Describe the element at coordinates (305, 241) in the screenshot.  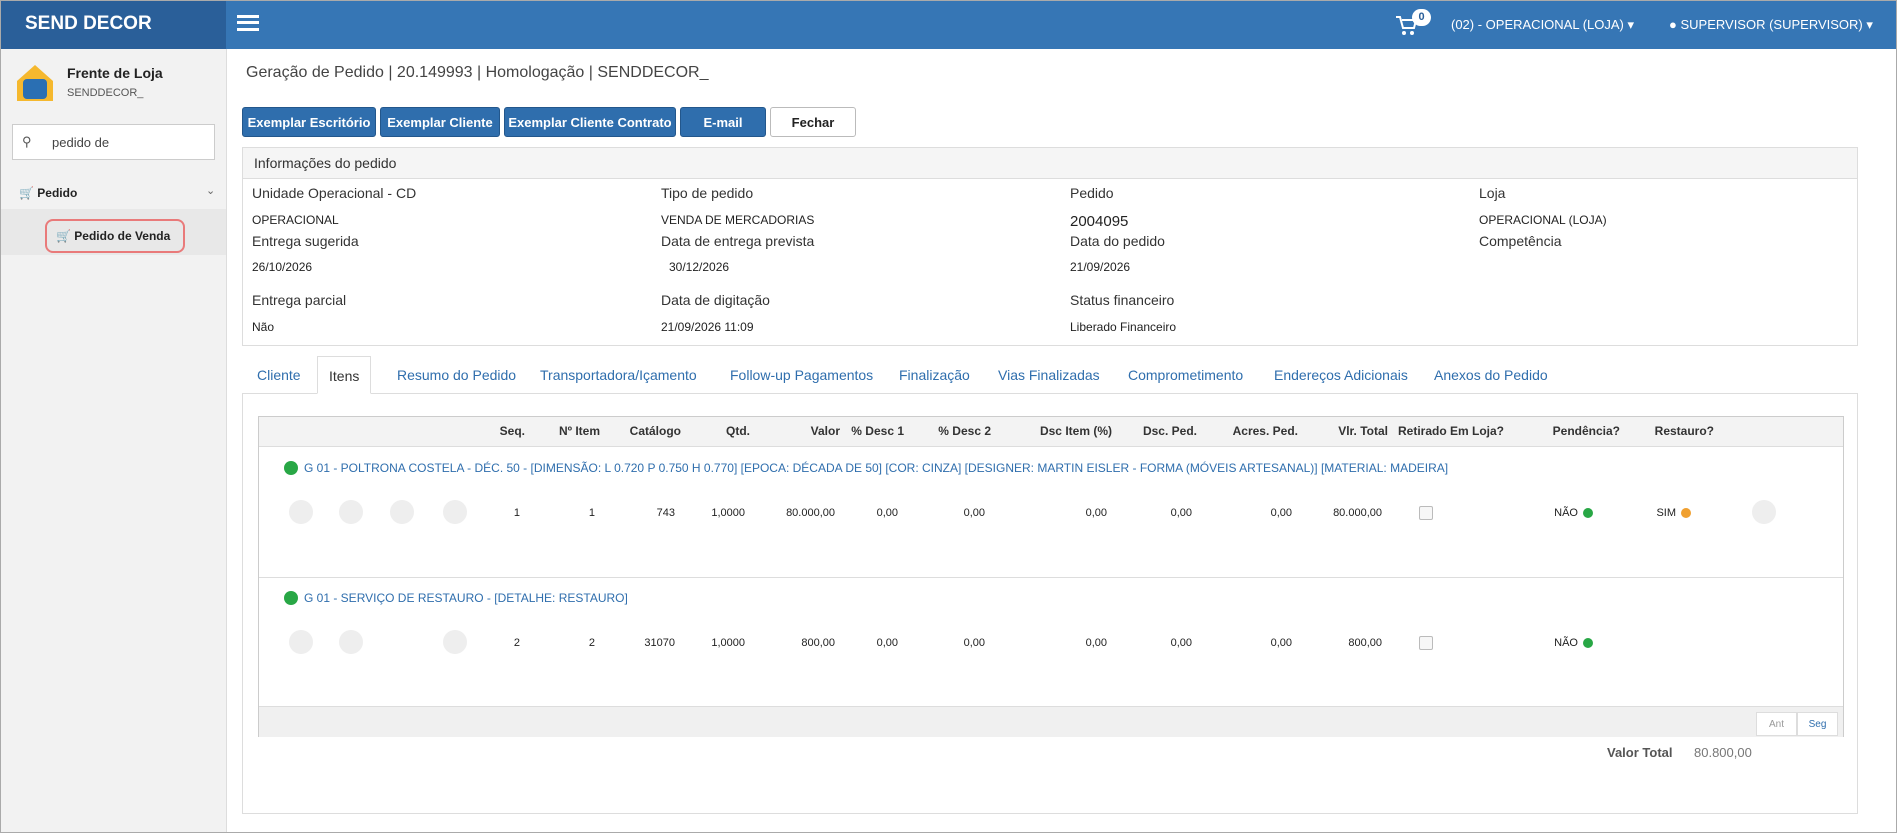
I see `field-label: Entrega sugerida` at that location.